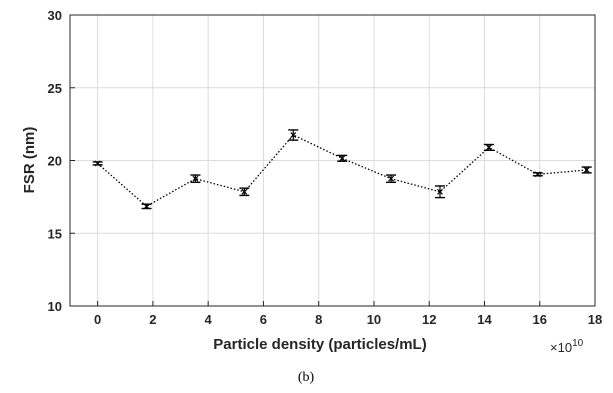 This screenshot has height=393, width=613. Describe the element at coordinates (374, 319) in the screenshot. I see `x-tick-label: 10` at that location.